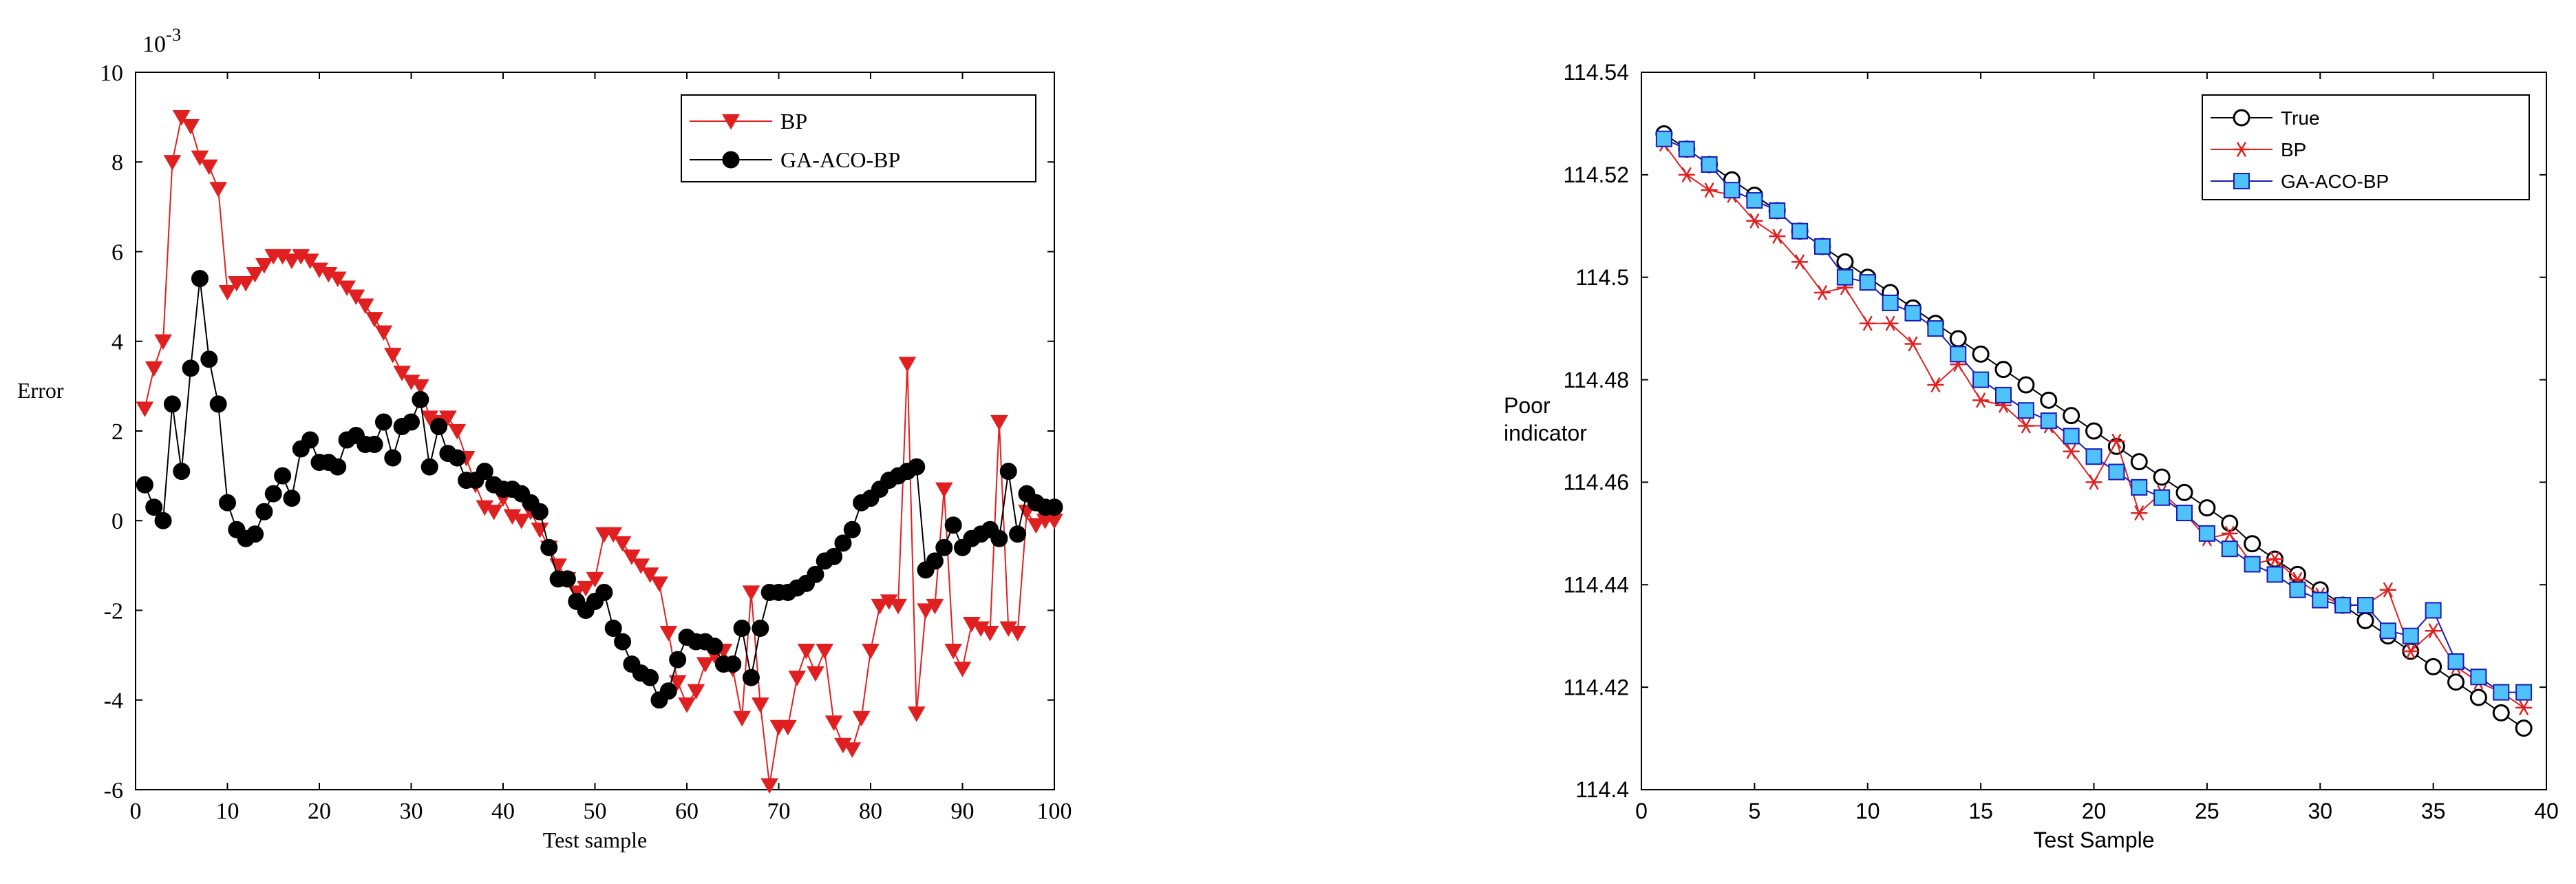  Describe the element at coordinates (117, 252) in the screenshot. I see `y-tick-label: 6` at that location.